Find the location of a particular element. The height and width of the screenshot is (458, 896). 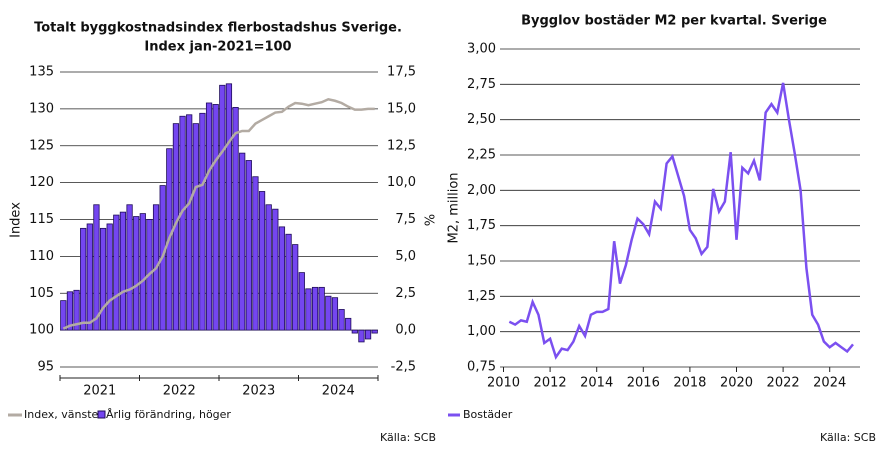

y-axis-label: M2, million is located at coordinates (454, 207).